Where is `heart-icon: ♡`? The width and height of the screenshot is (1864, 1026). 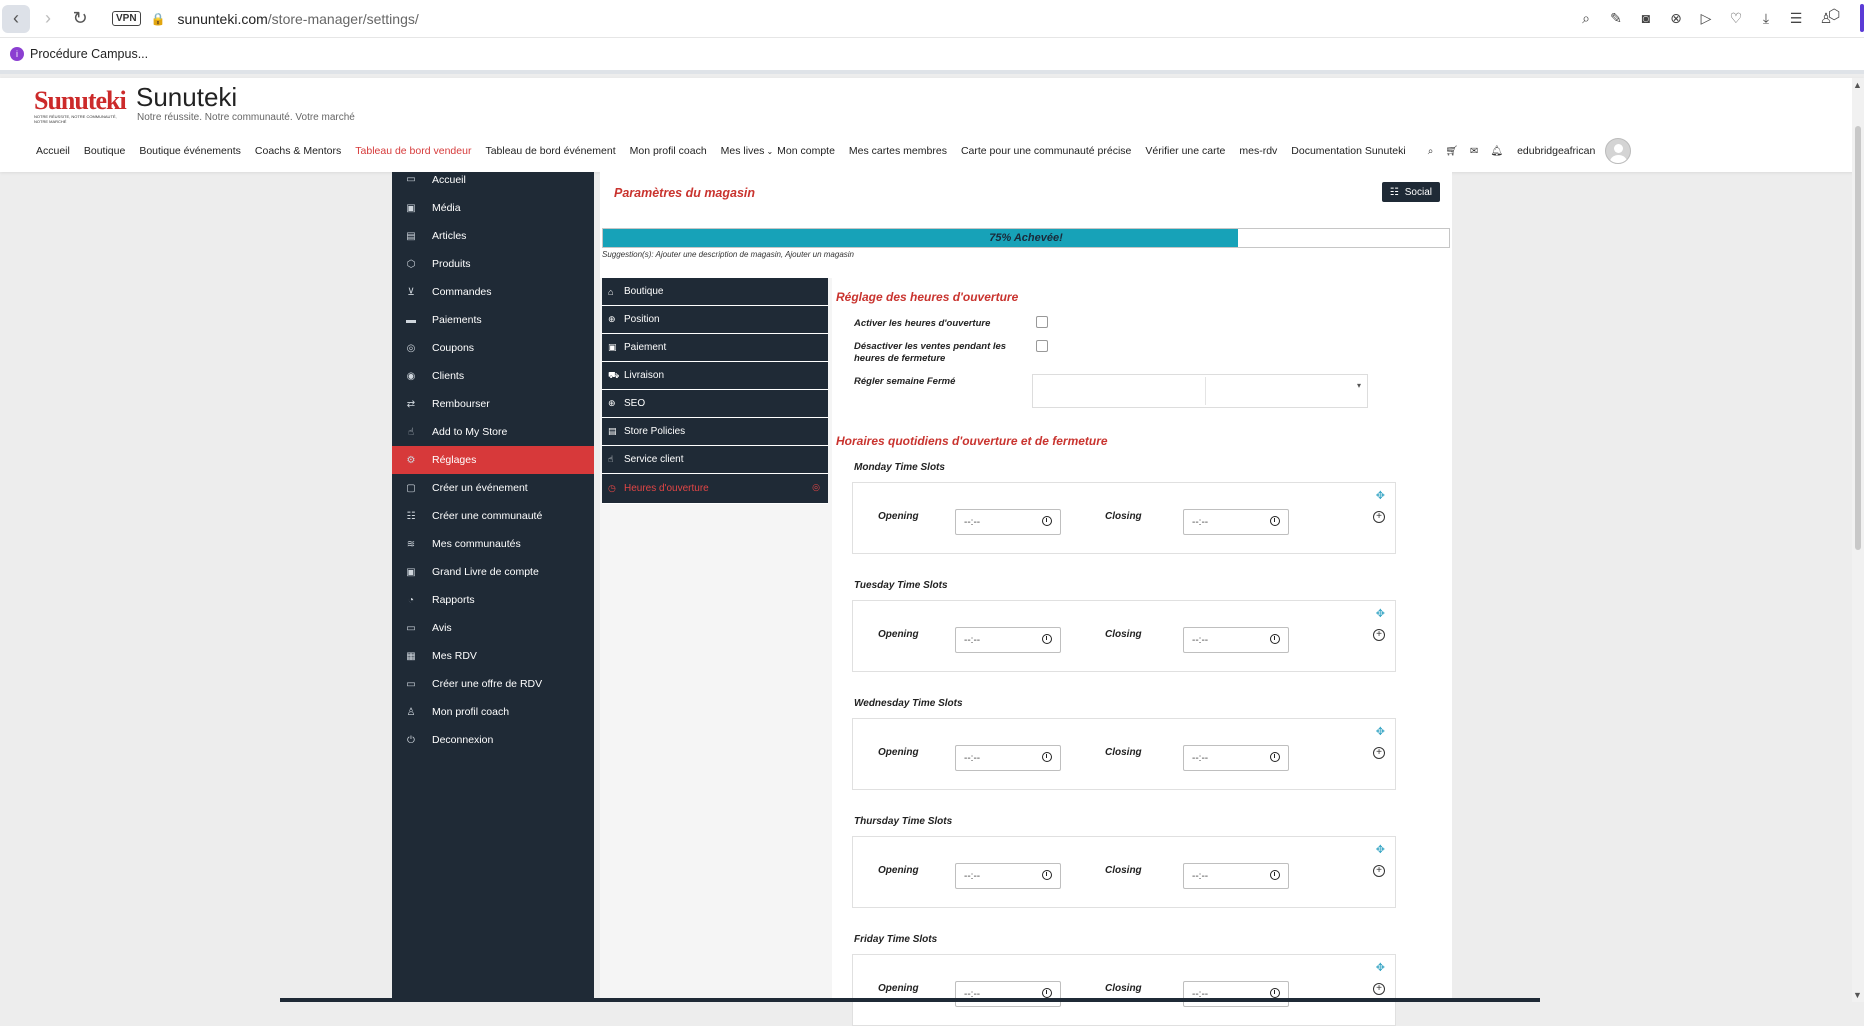 heart-icon: ♡ is located at coordinates (1736, 18).